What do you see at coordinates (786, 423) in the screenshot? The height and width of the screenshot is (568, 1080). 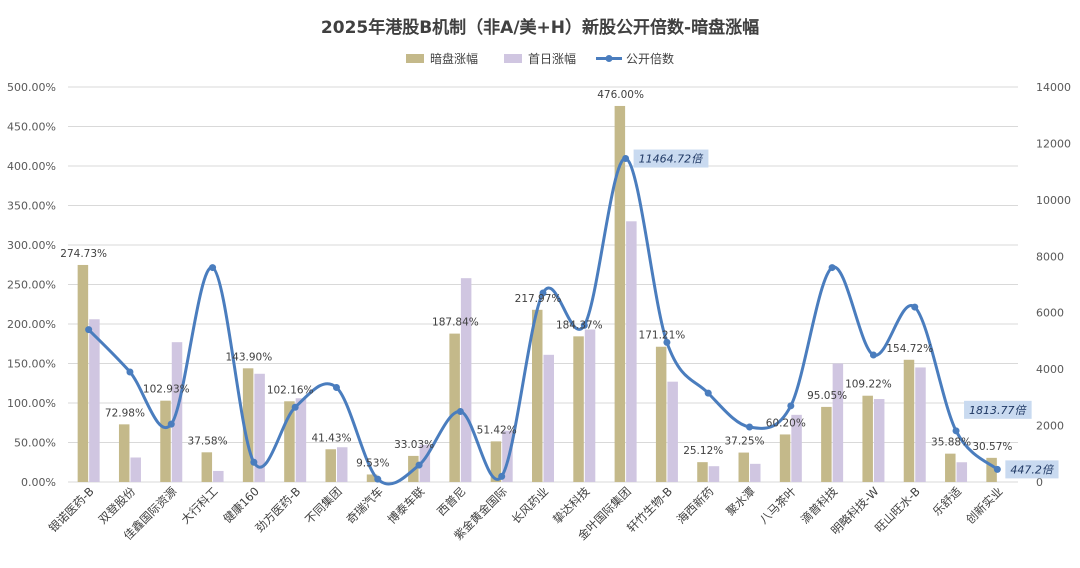 I see `bar-data-label: 60.20%` at bounding box center [786, 423].